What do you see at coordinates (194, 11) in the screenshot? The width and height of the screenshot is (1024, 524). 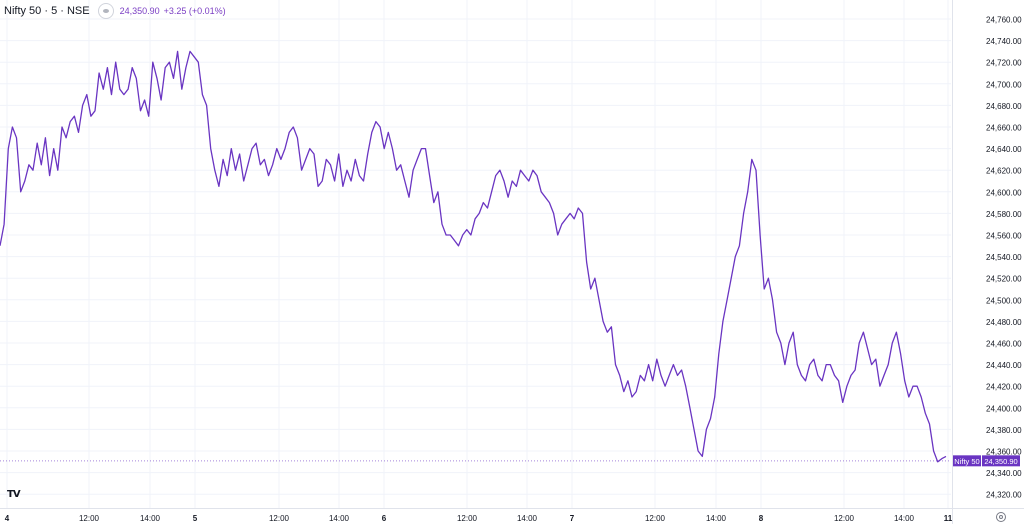 I see `price-change: +3.25 (+0.01%)` at bounding box center [194, 11].